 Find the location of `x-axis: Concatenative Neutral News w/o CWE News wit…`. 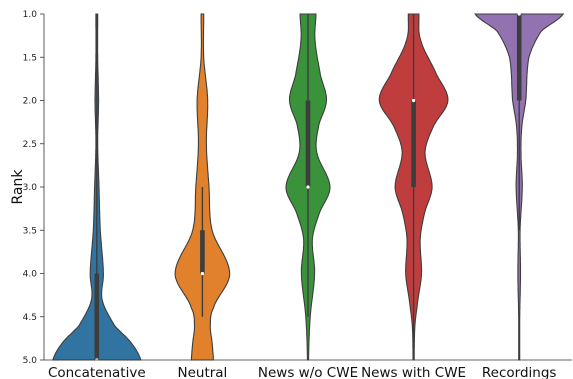

x-axis: Concatenative Neutral News w/o CWE News wit… is located at coordinates (302, 372).